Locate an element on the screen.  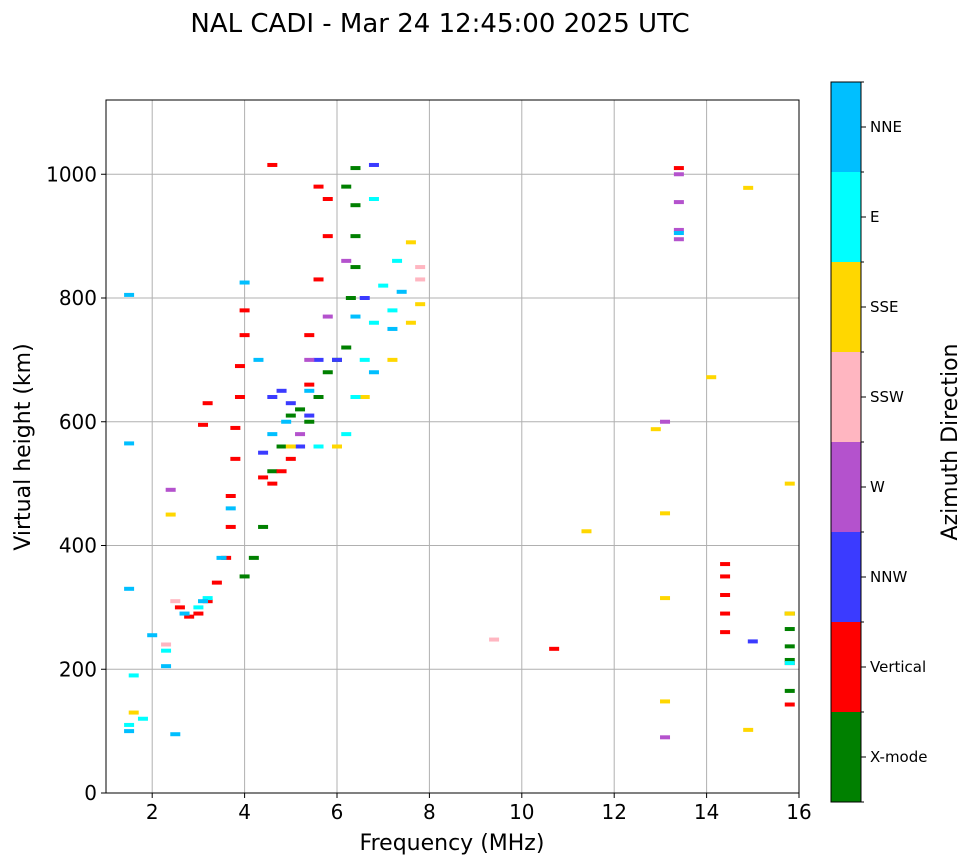
y-tick-label: 200 is located at coordinates (78, 669).